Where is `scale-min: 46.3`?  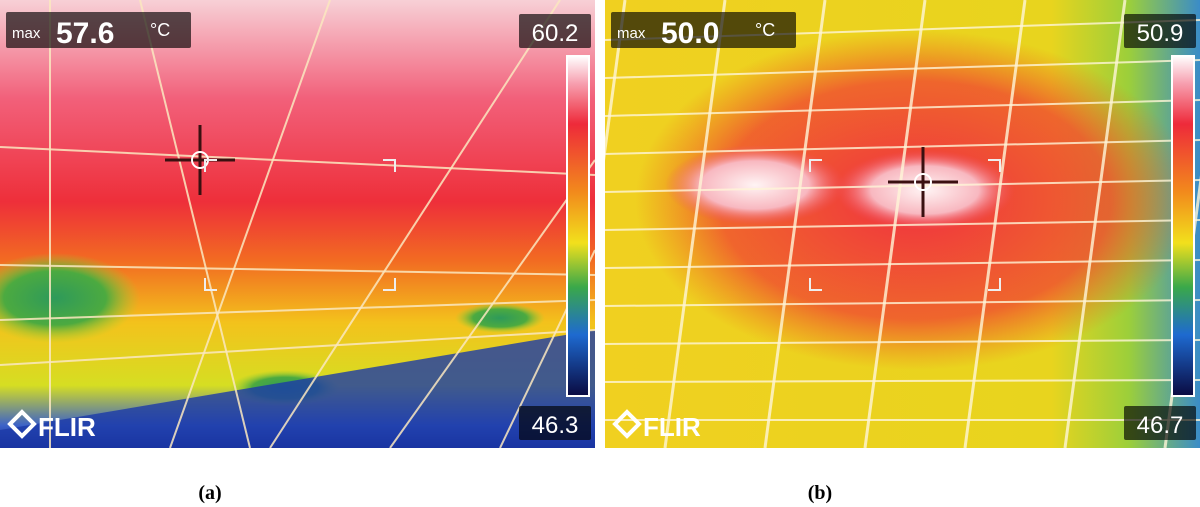
scale-min: 46.3 is located at coordinates (555, 425).